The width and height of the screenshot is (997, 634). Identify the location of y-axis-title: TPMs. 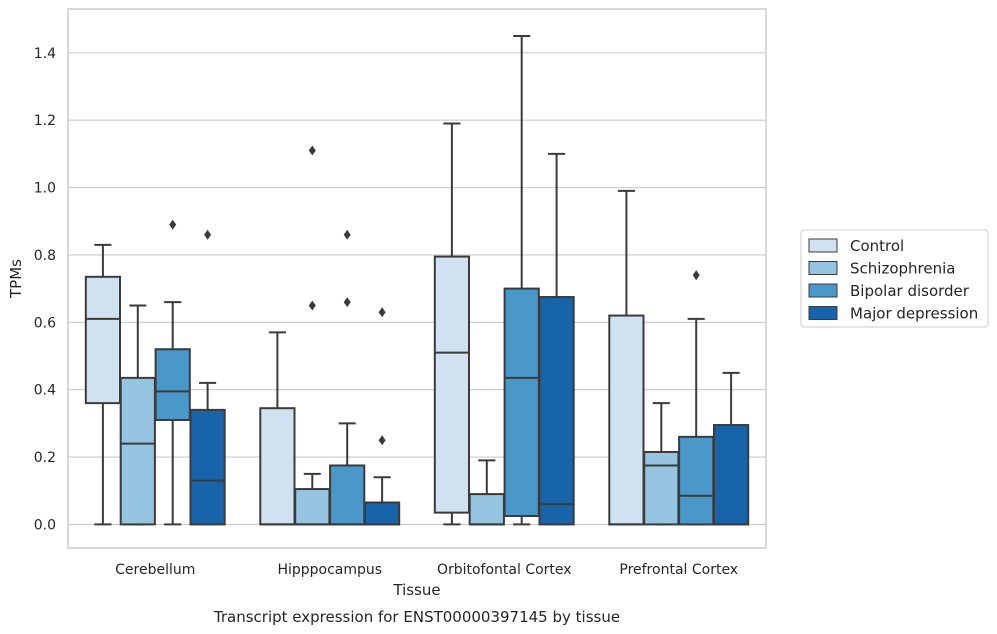
(16, 279).